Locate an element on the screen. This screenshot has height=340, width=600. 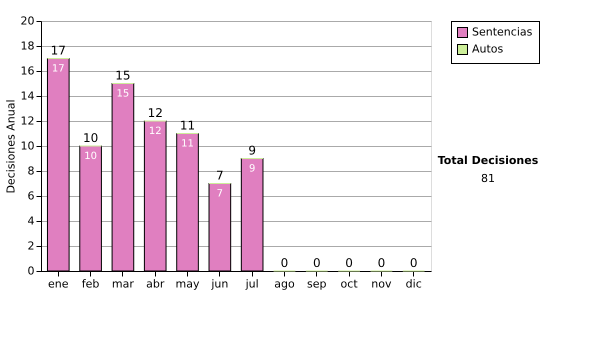
data-label: 17 is located at coordinates (58, 69).